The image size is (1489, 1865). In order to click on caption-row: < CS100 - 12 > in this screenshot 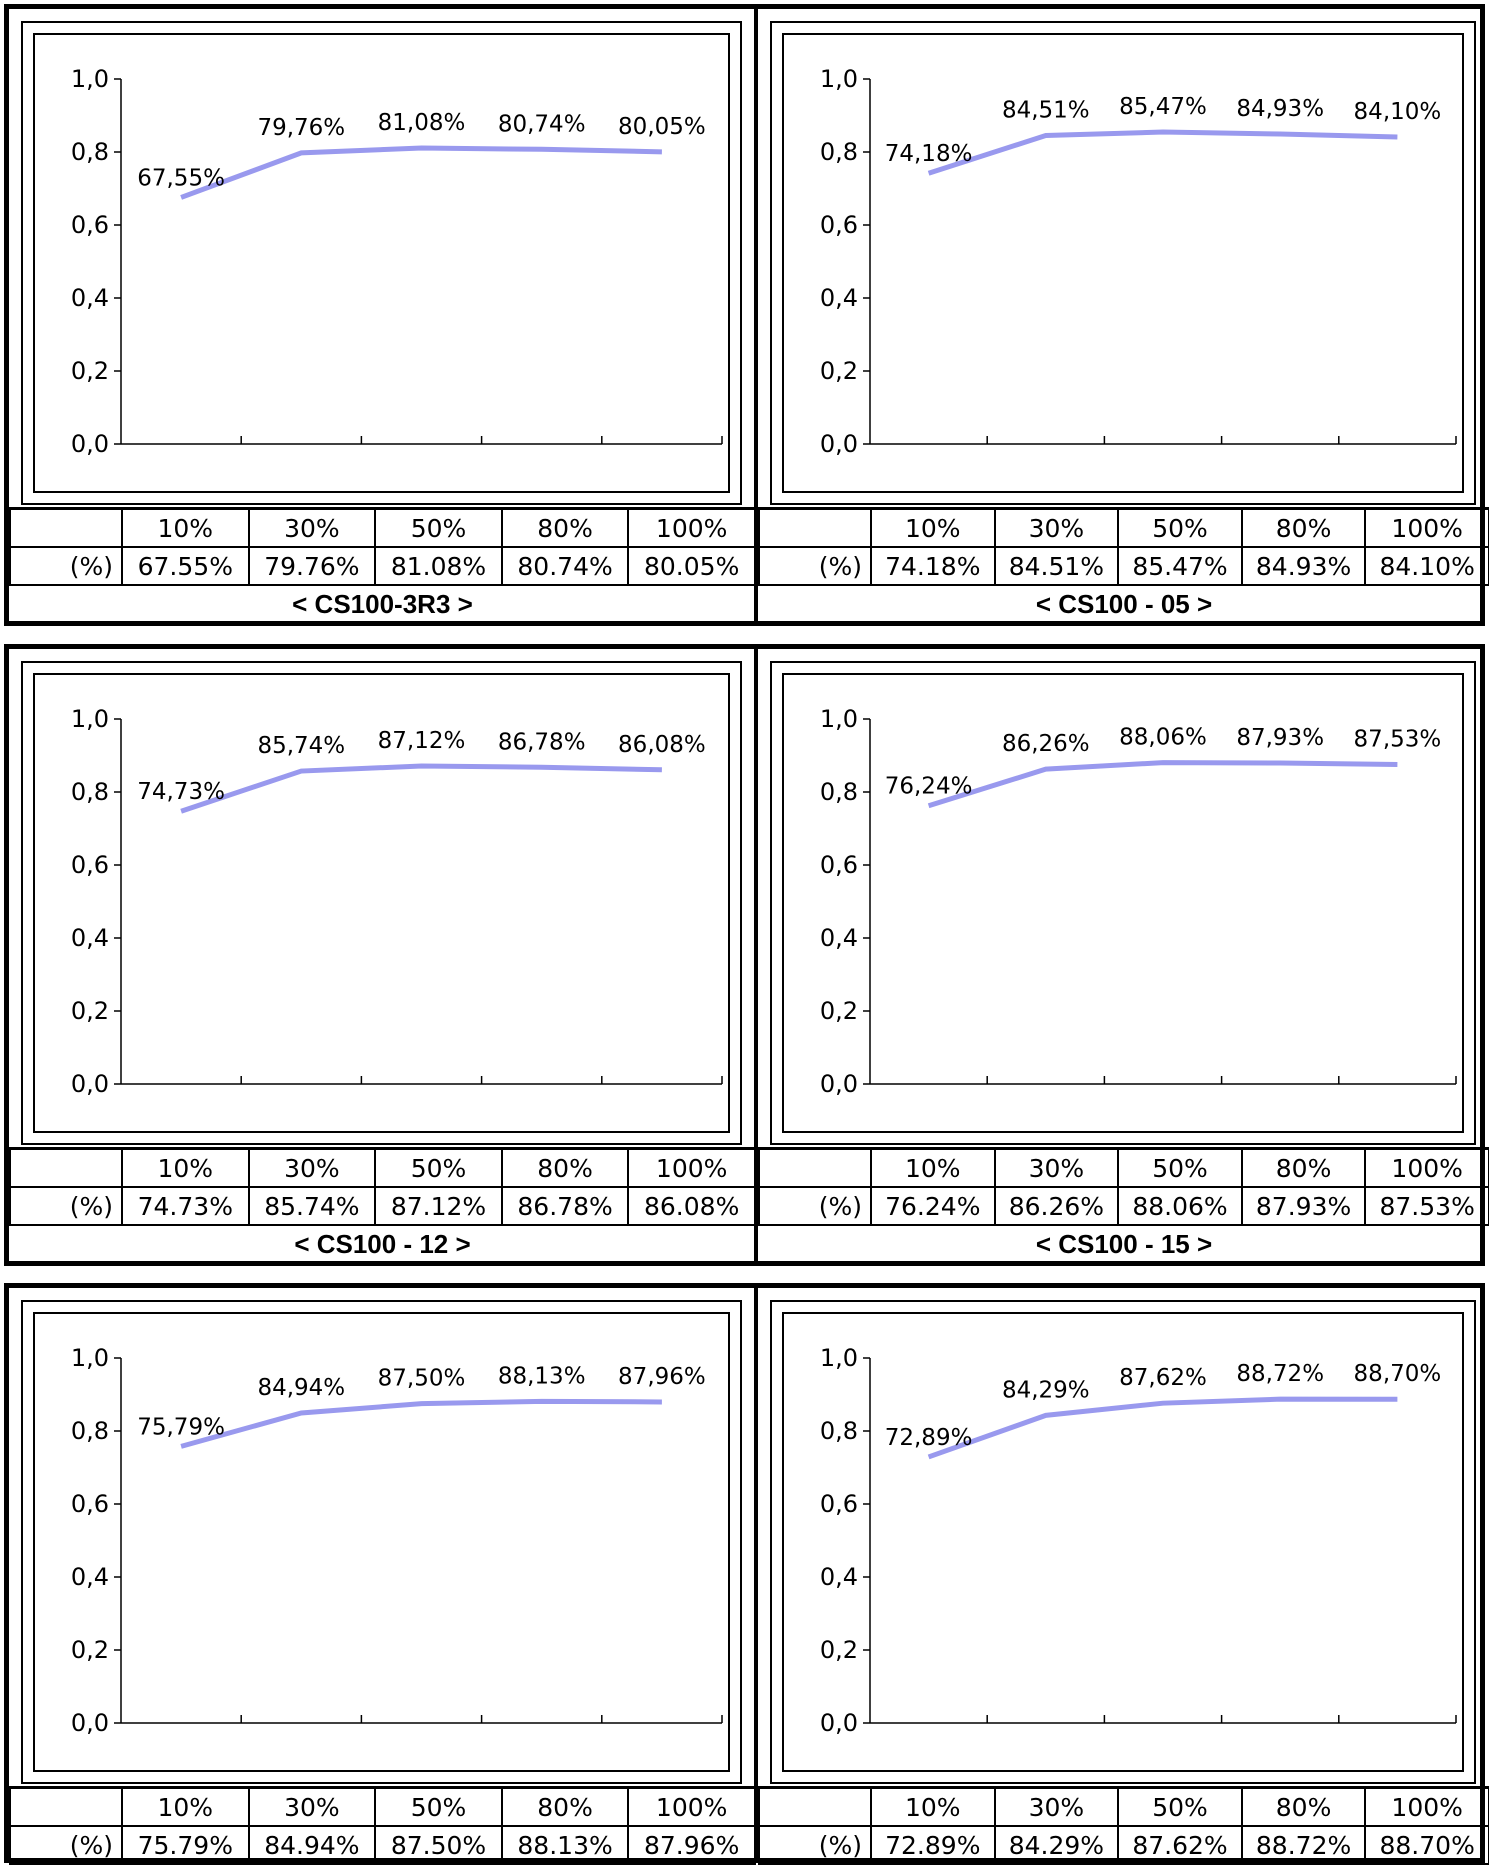, I will do `click(382, 1243)`.